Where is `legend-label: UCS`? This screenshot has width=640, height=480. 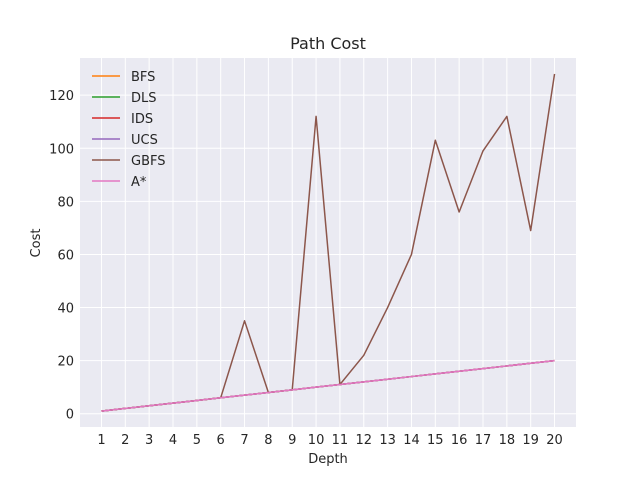
legend-label: UCS is located at coordinates (144, 140).